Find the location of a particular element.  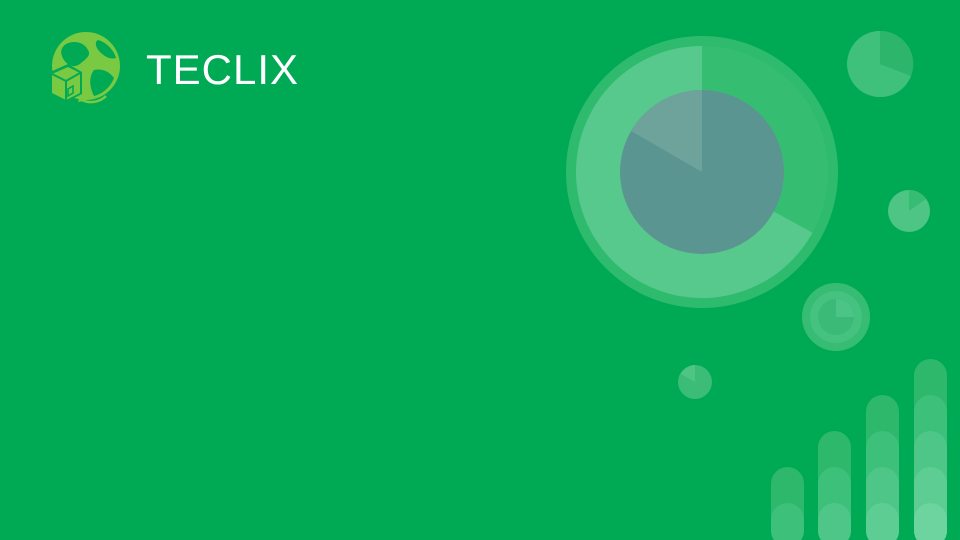

brand-name: TECLIX is located at coordinates (223, 69).